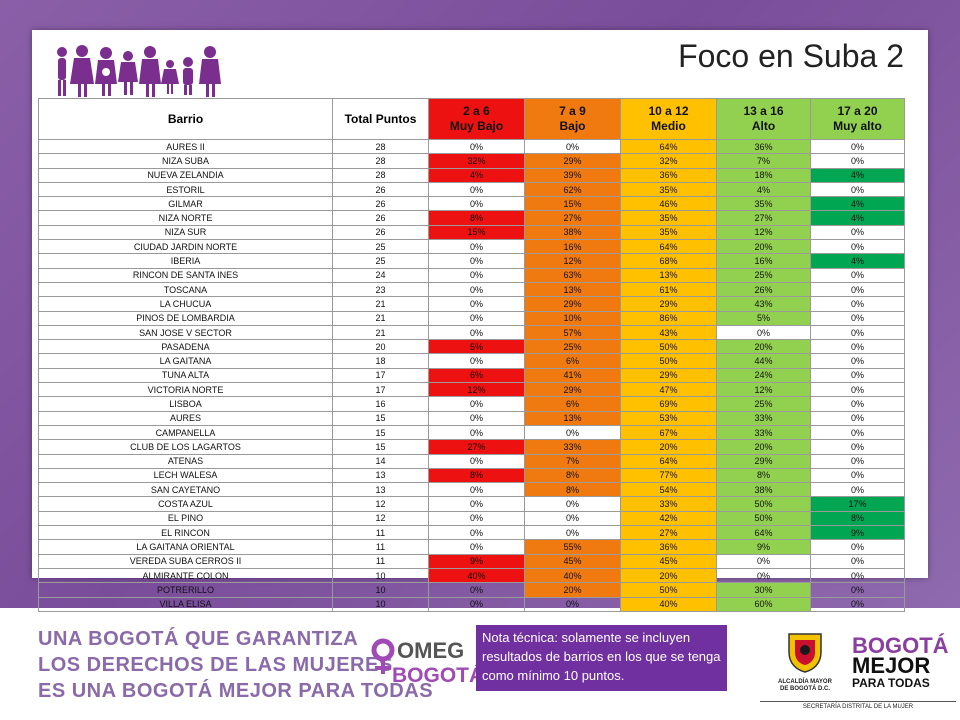 The image size is (960, 720). I want to click on cell-alto: 12%, so click(763, 232).